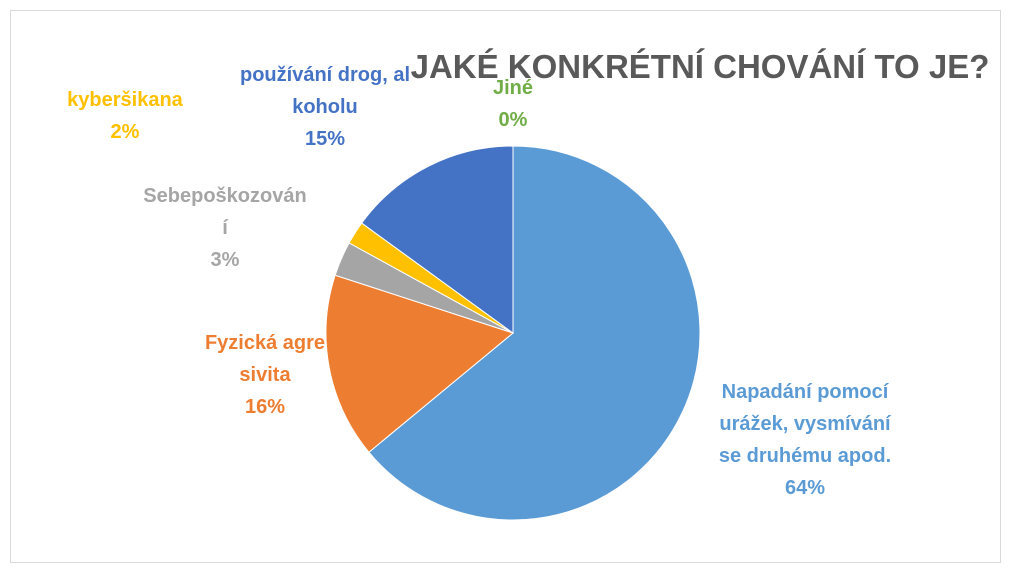 The height and width of the screenshot is (572, 1009). I want to click on data-label: Fyzická agresivita 16%, so click(265, 375).